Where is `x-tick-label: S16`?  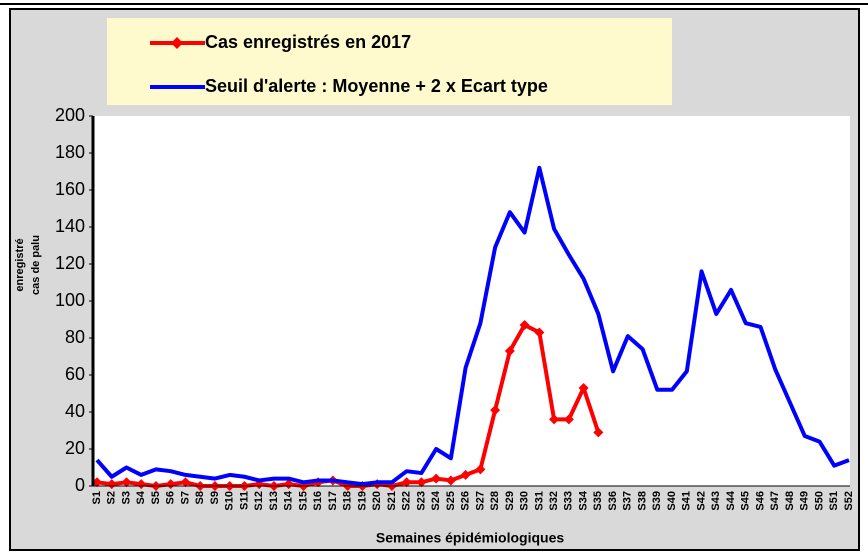 x-tick-label: S16 is located at coordinates (318, 501).